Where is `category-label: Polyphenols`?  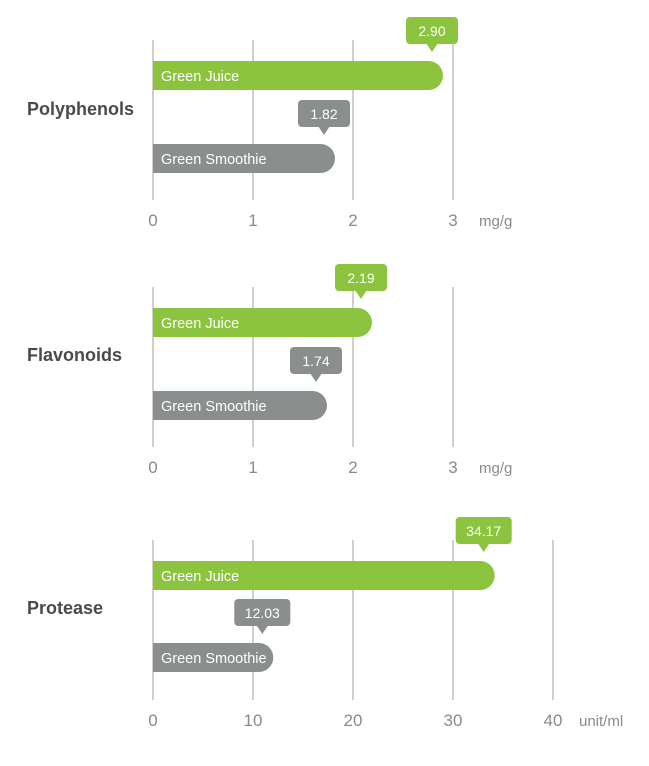
category-label: Polyphenols is located at coordinates (80, 109).